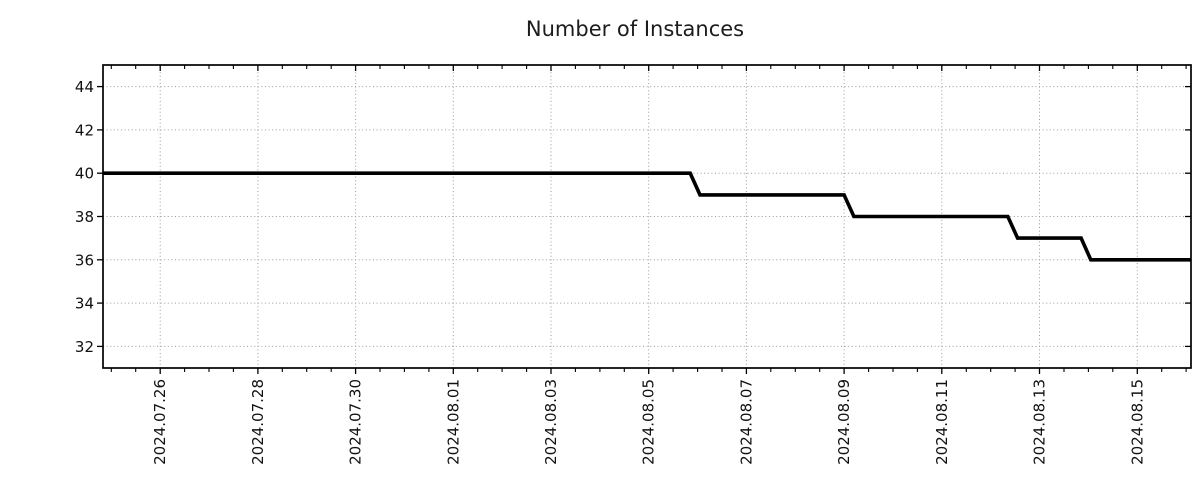 This screenshot has height=500, width=1200. I want to click on x-tick-label: 2024.07.30, so click(356, 422).